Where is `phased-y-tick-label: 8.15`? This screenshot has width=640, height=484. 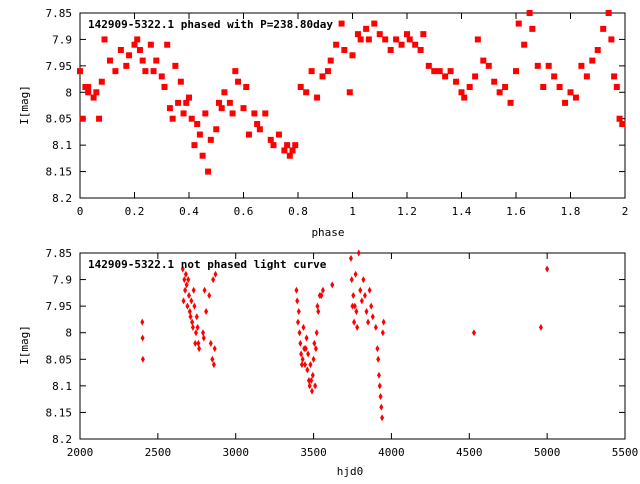
phased-y-tick-label: 8.15 is located at coordinates (59, 172).